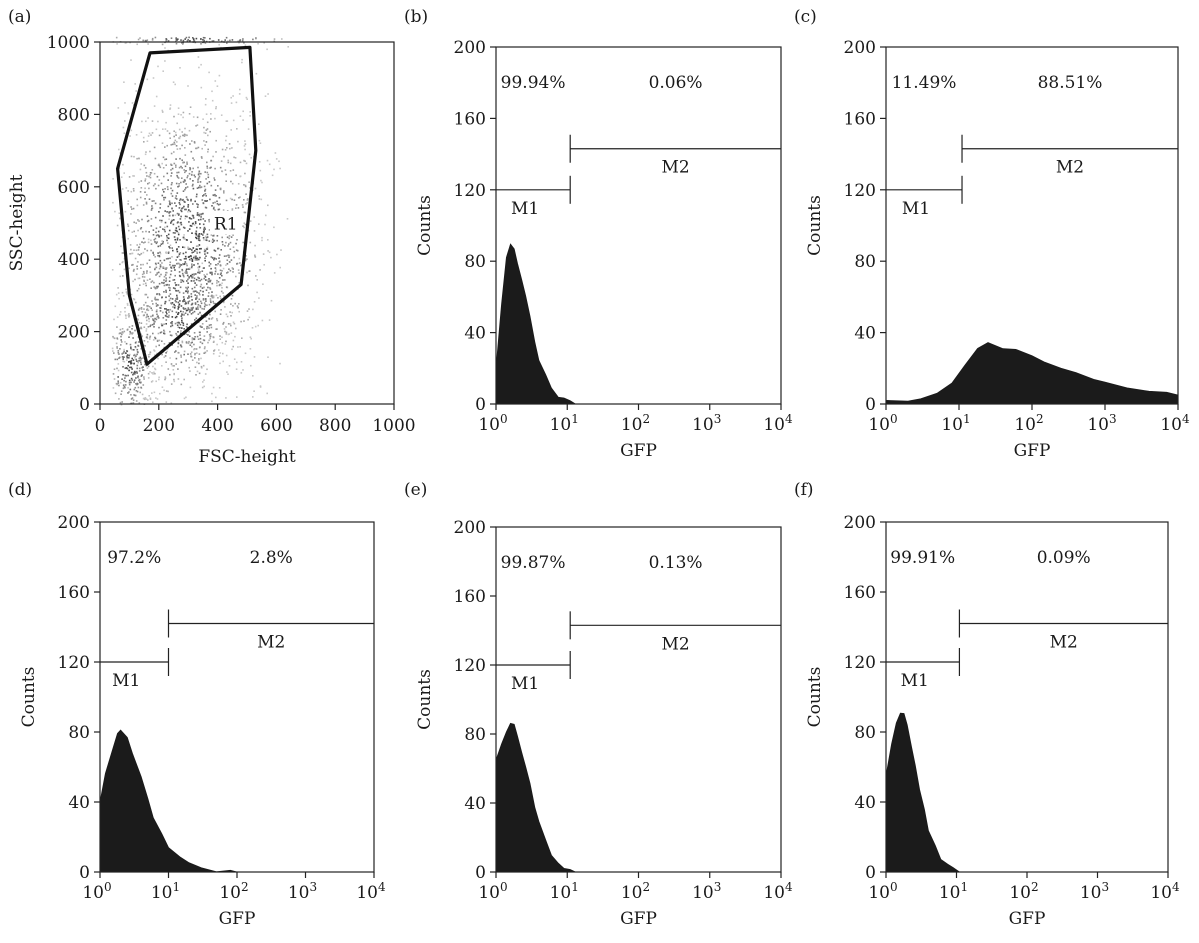  What do you see at coordinates (1070, 168) in the screenshot?
I see `marker-label: M2` at bounding box center [1070, 168].